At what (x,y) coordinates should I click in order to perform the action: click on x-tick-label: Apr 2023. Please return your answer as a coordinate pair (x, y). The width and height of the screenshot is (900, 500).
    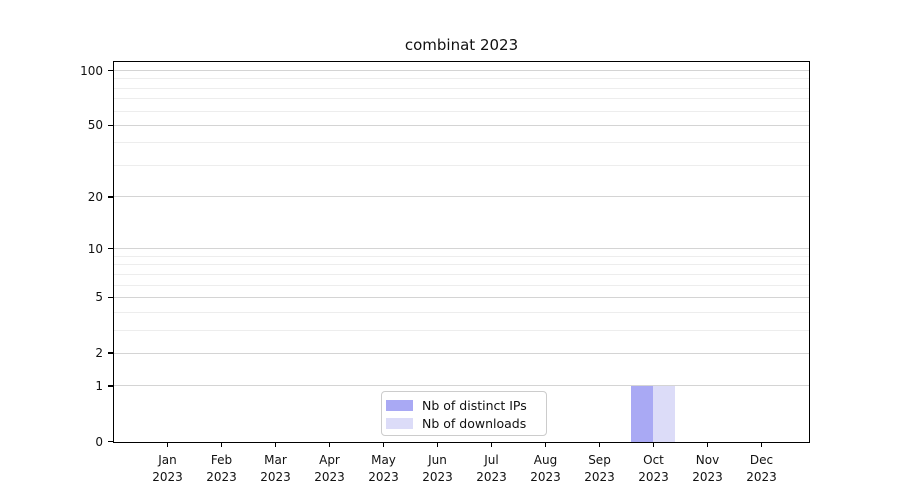
    Looking at the image, I should click on (329, 468).